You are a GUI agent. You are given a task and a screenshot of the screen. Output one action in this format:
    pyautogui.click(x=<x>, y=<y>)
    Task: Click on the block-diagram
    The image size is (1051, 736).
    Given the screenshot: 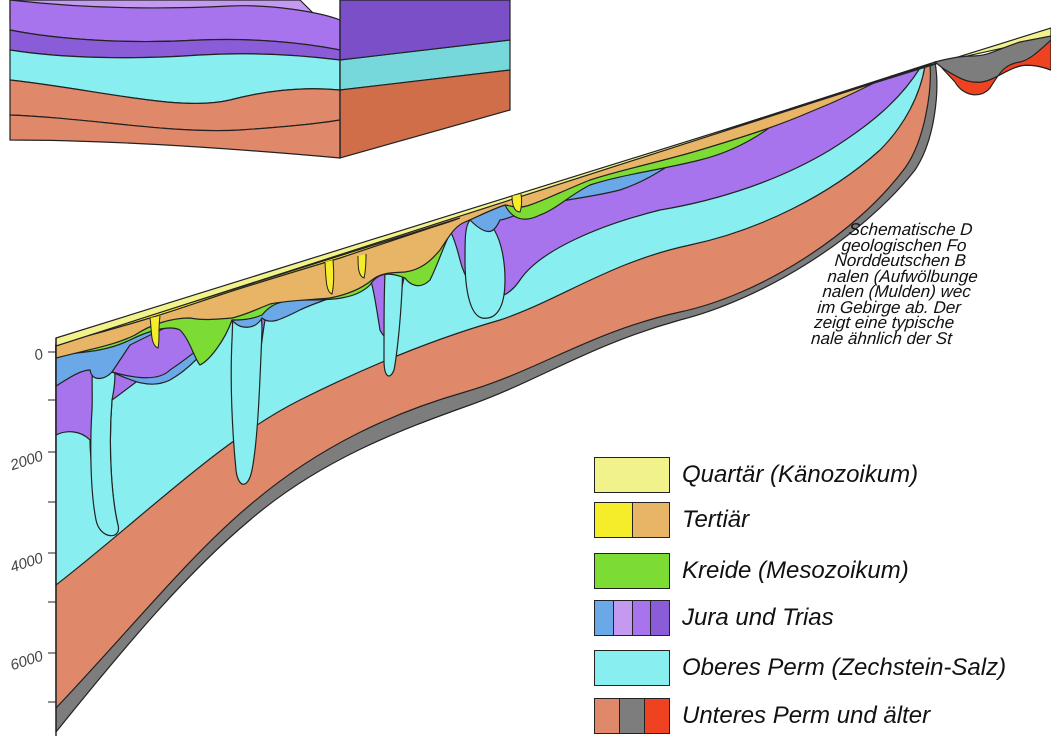 What is the action you would take?
    pyautogui.click(x=260, y=79)
    